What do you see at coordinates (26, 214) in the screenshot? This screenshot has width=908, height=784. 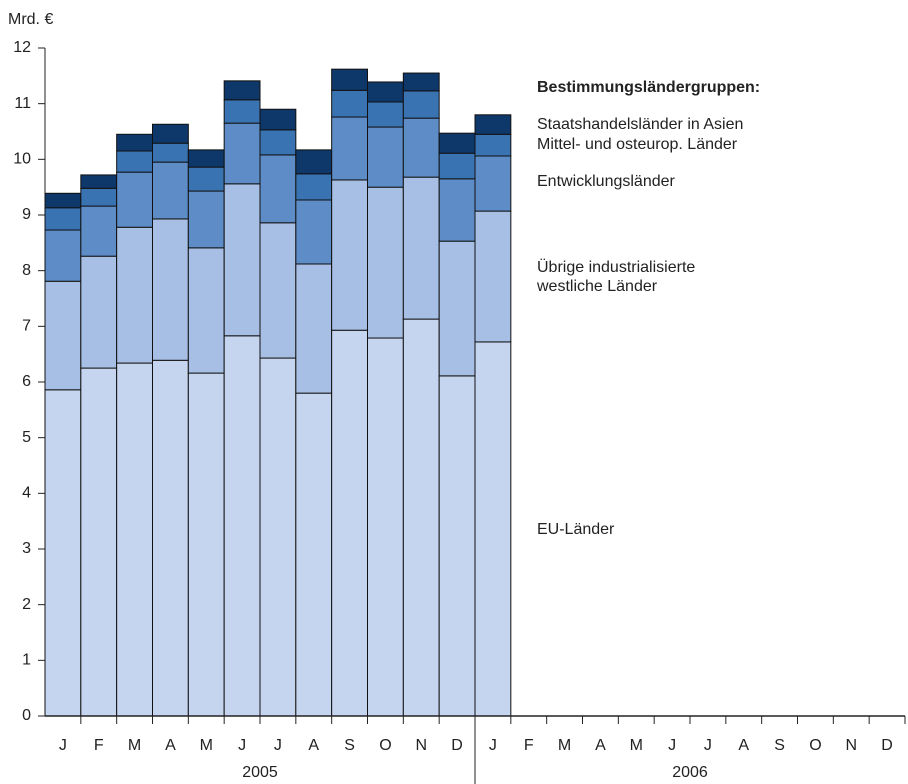 I see `y-tick-label: 9` at bounding box center [26, 214].